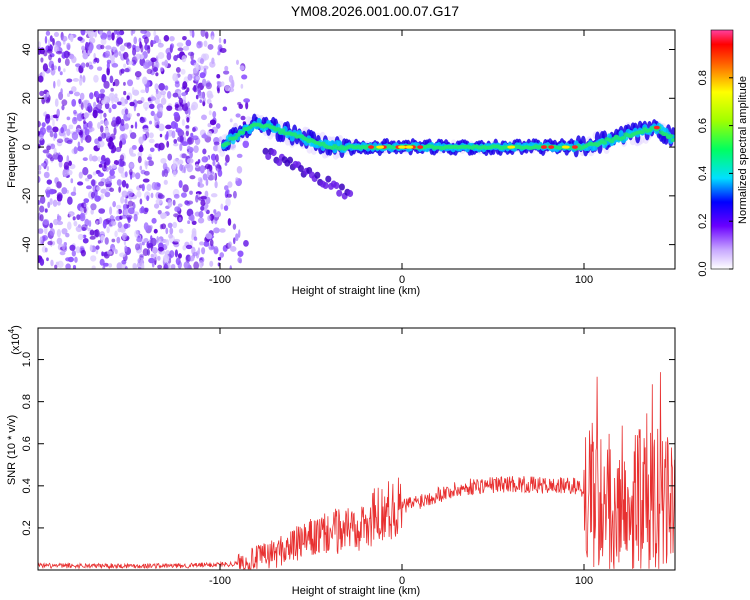 Image resolution: width=750 pixels, height=600 pixels. I want to click on spectrogram-ytick-label: 20, so click(27, 98).